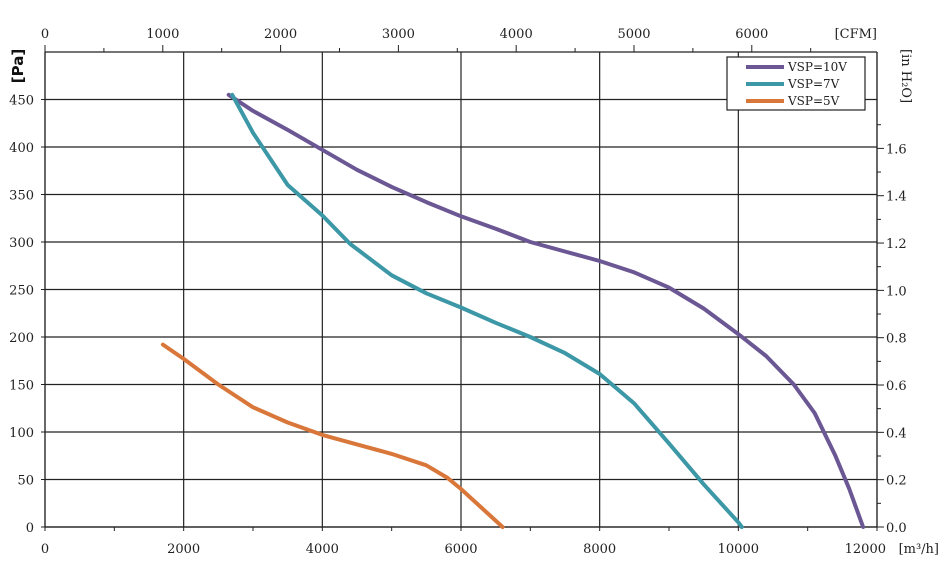 Image resolution: width=940 pixels, height=583 pixels. I want to click on x2-tick-label: 0, so click(45, 34).